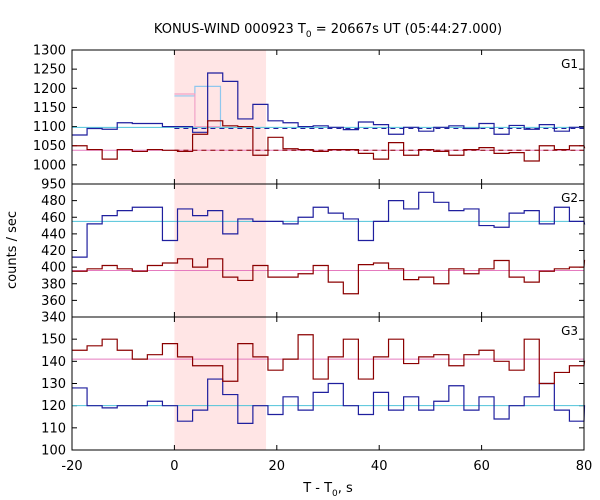  Describe the element at coordinates (569, 331) in the screenshot. I see `panel-label: G3` at that location.